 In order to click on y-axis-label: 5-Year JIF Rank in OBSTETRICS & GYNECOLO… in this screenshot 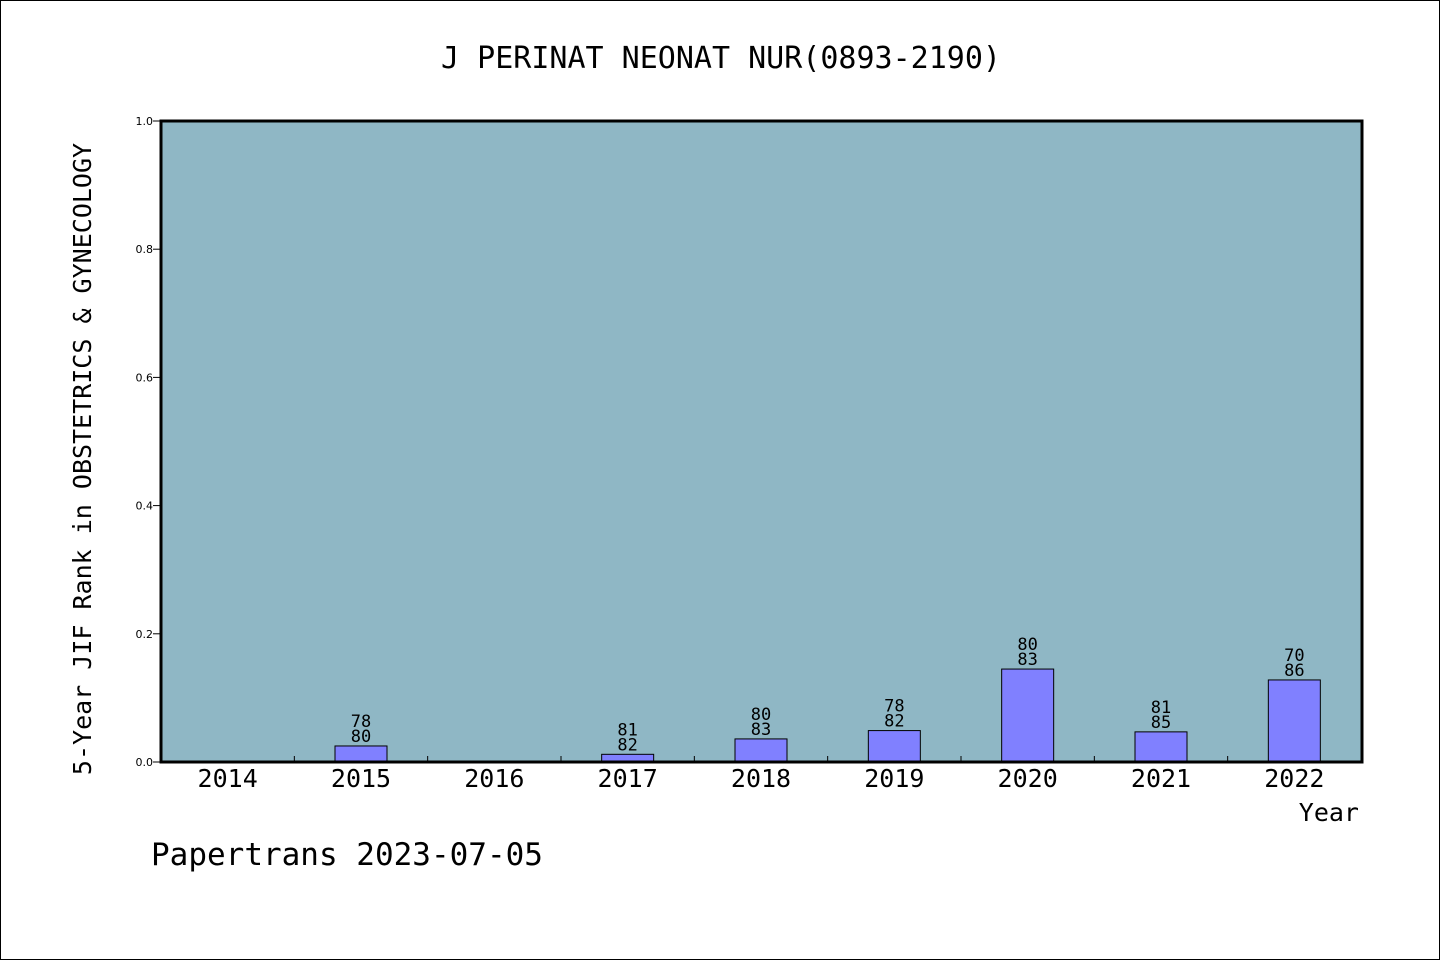, I will do `click(82, 459)`.